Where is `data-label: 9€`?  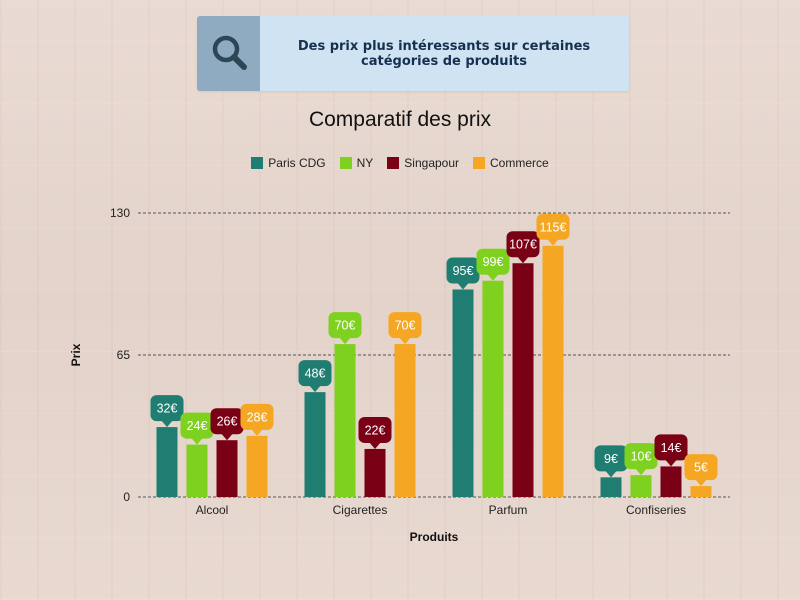 data-label: 9€ is located at coordinates (611, 459).